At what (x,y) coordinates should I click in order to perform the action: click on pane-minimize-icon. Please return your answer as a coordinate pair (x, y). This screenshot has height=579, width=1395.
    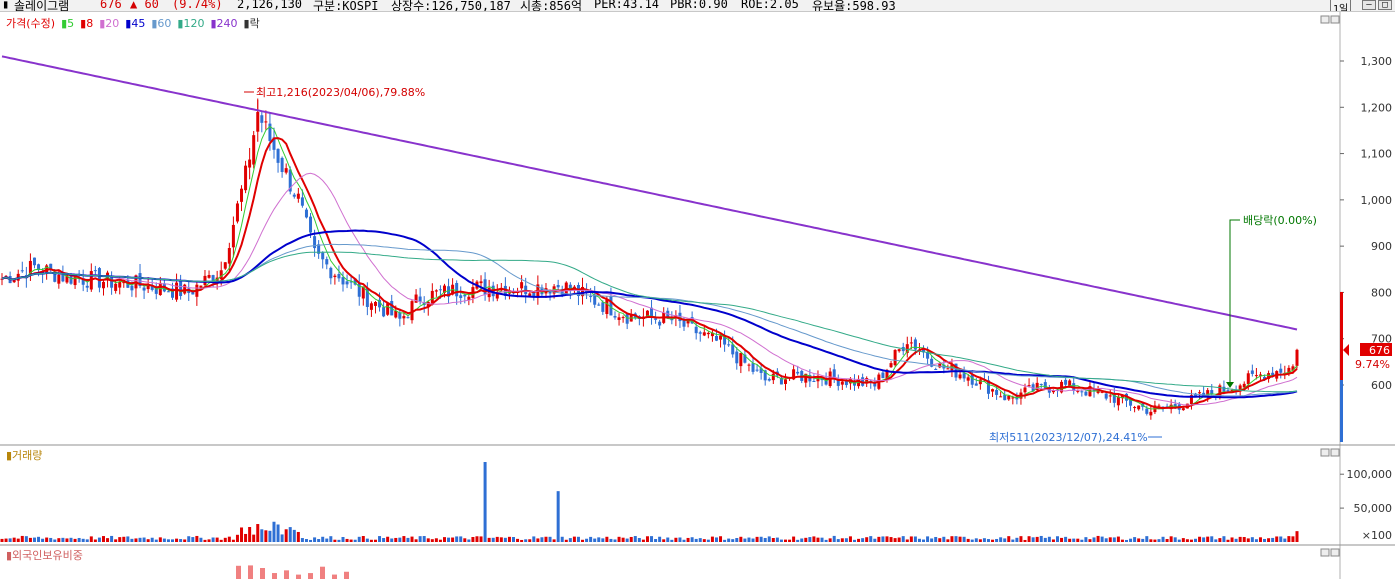
    Looking at the image, I should click on (1325, 552).